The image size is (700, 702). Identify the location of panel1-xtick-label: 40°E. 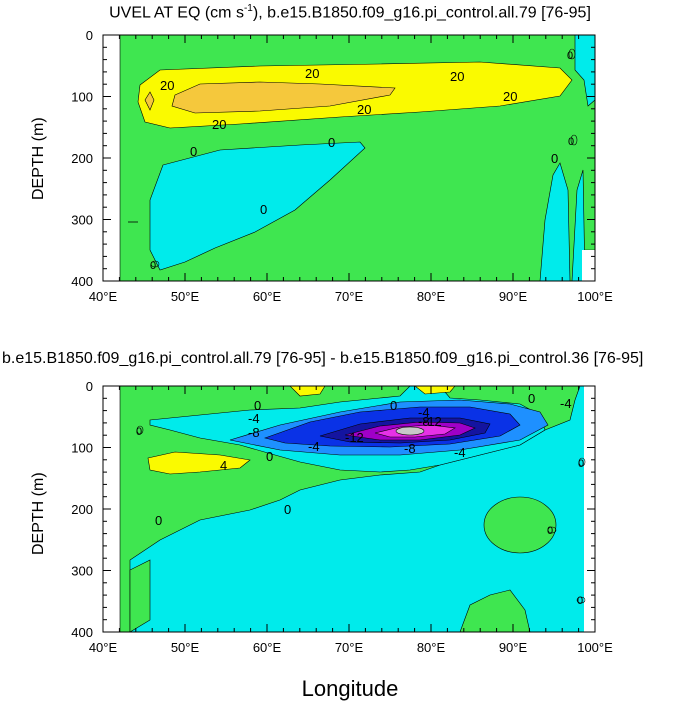
(103, 296).